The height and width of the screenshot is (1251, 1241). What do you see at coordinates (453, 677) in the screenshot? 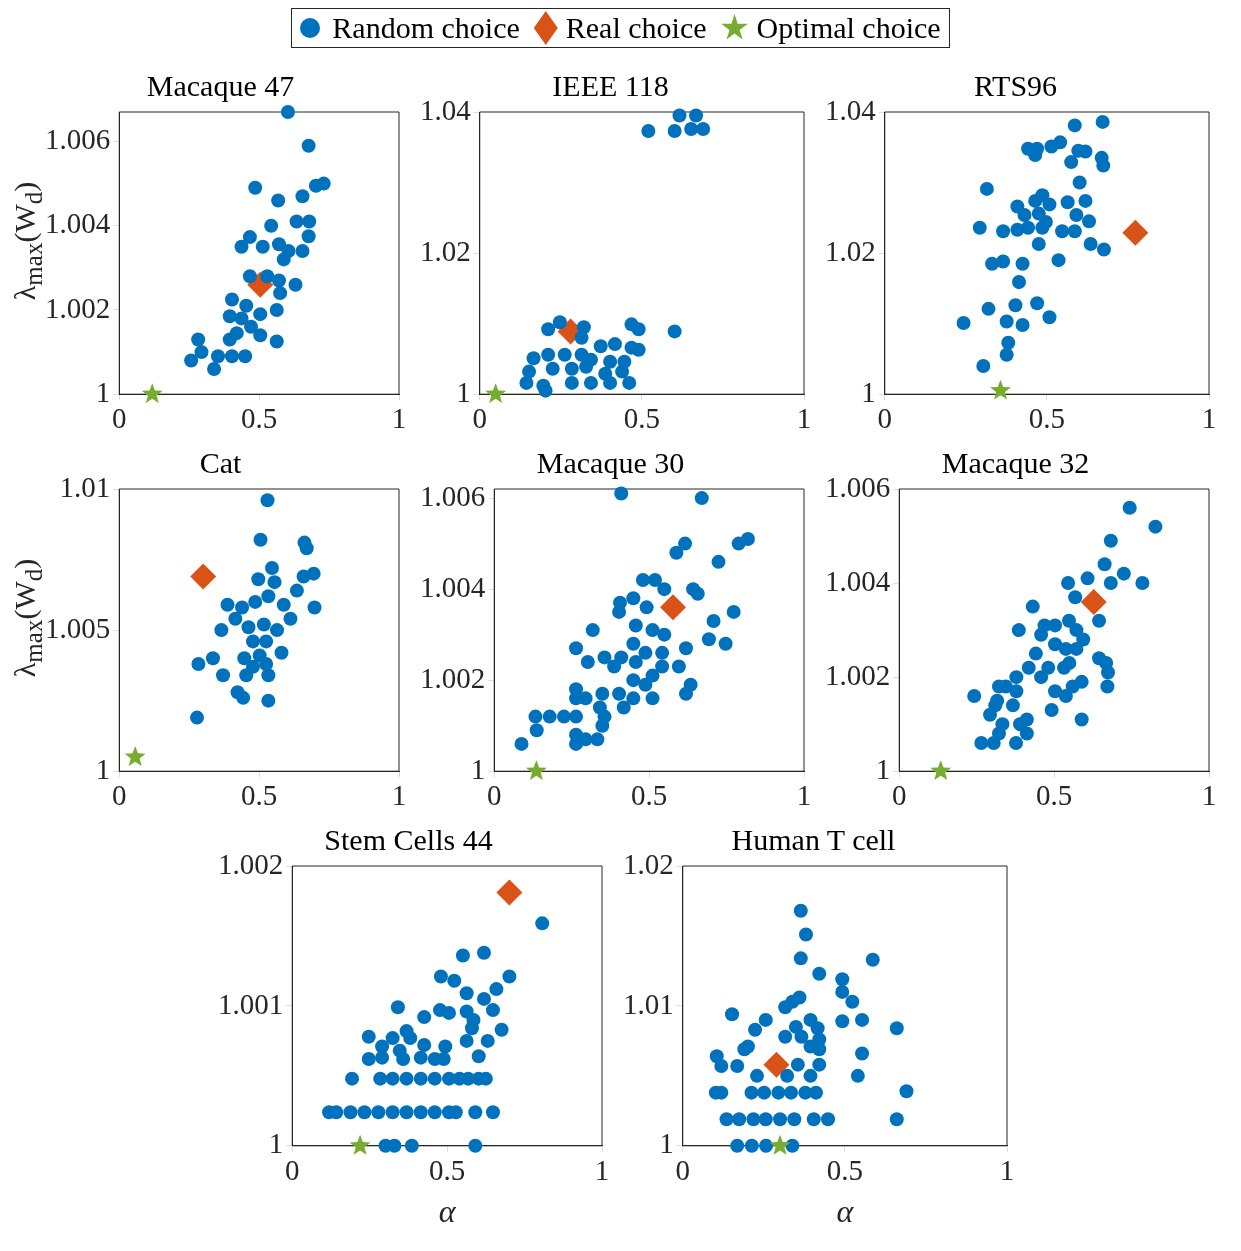
I see `y-tick-label: 1.002` at bounding box center [453, 677].